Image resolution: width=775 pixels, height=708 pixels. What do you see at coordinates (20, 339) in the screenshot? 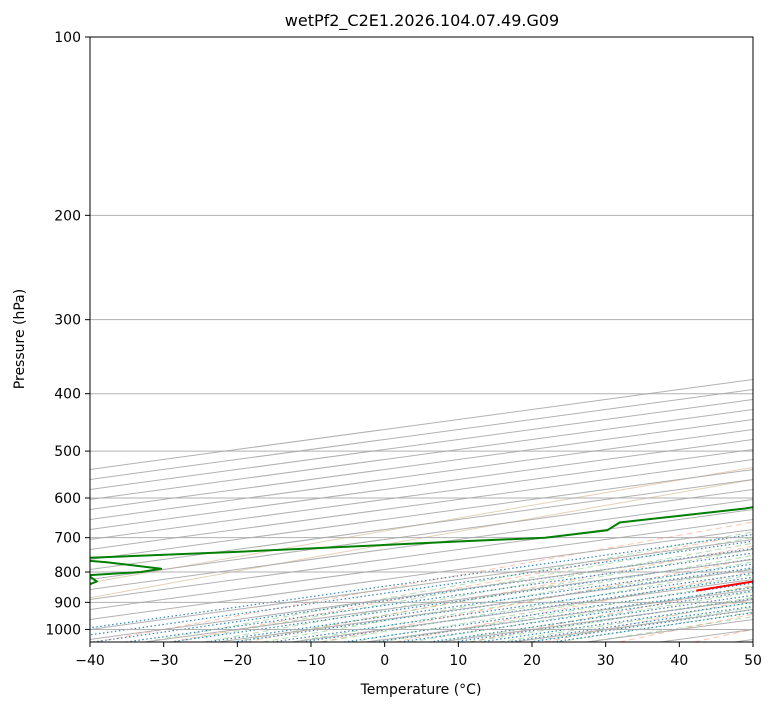
I see `y-axis-label: Pressure (hPa)` at bounding box center [20, 339].